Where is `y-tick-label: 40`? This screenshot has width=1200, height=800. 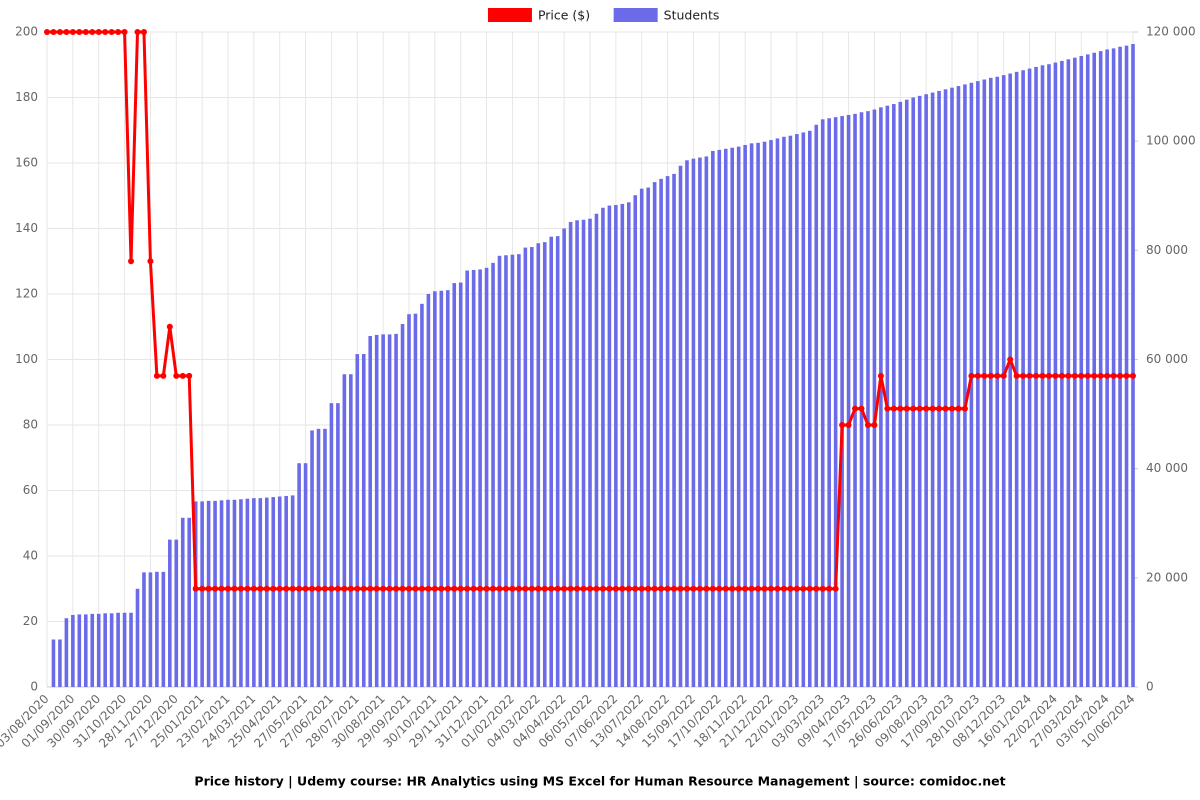
y-tick-label: 40 is located at coordinates (30, 556).